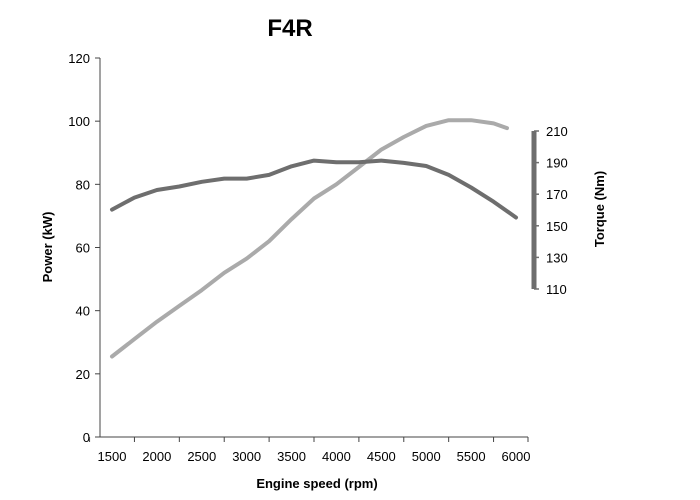 The height and width of the screenshot is (500, 700). What do you see at coordinates (86, 437) in the screenshot?
I see `y-tick-label: 0` at bounding box center [86, 437].